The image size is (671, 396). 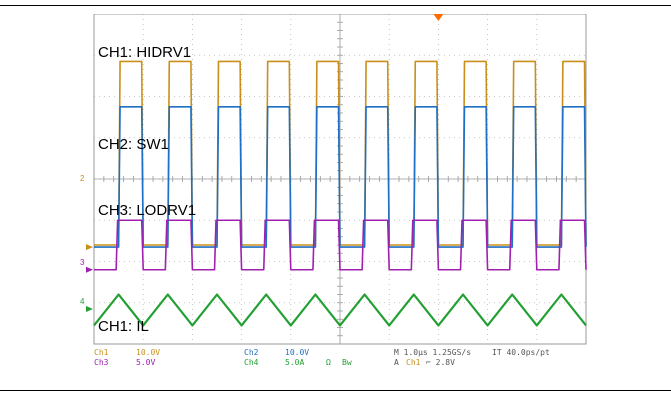 What do you see at coordinates (251, 362) in the screenshot?
I see `readout-ch4-name: Ch4` at bounding box center [251, 362].